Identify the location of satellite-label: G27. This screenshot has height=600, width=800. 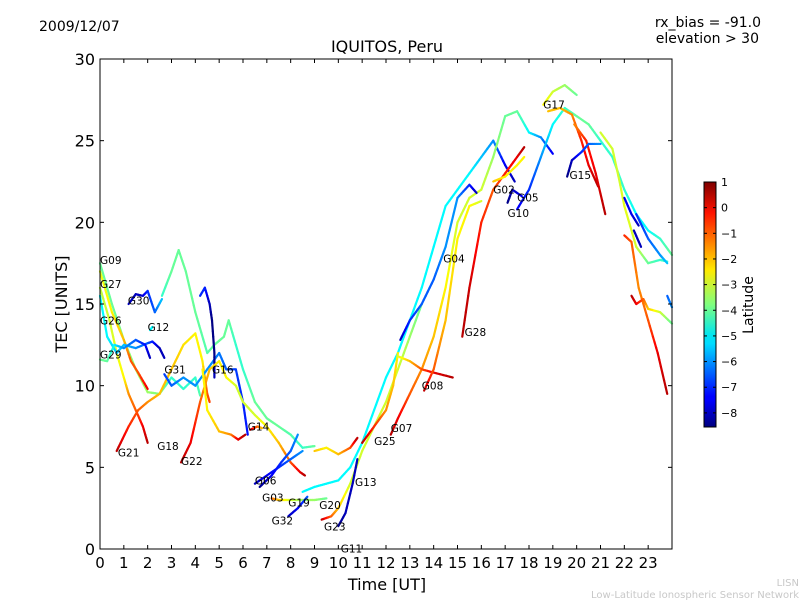
(111, 285).